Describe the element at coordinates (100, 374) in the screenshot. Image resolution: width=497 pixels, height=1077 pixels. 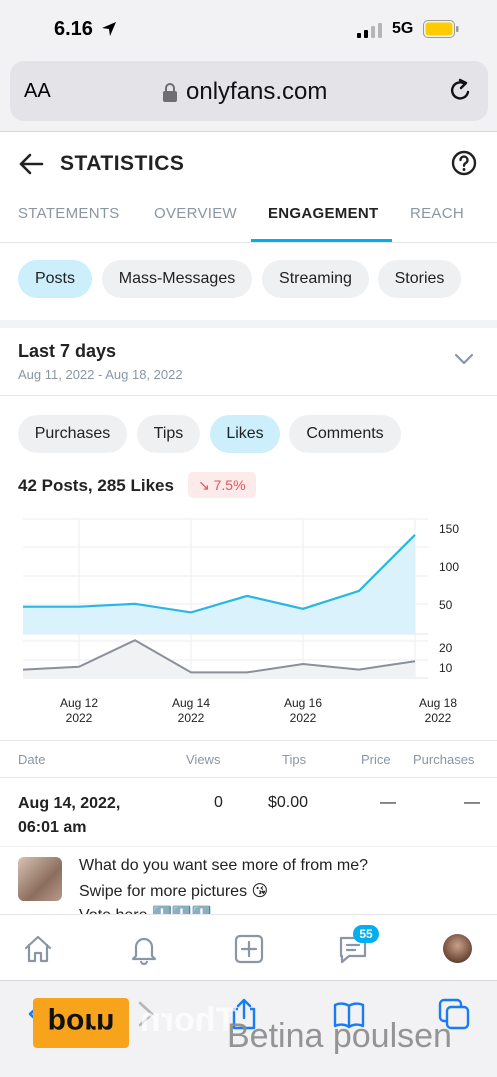
I see `period-range: Aug 11, 2022 - Aug 18, 2022` at that location.